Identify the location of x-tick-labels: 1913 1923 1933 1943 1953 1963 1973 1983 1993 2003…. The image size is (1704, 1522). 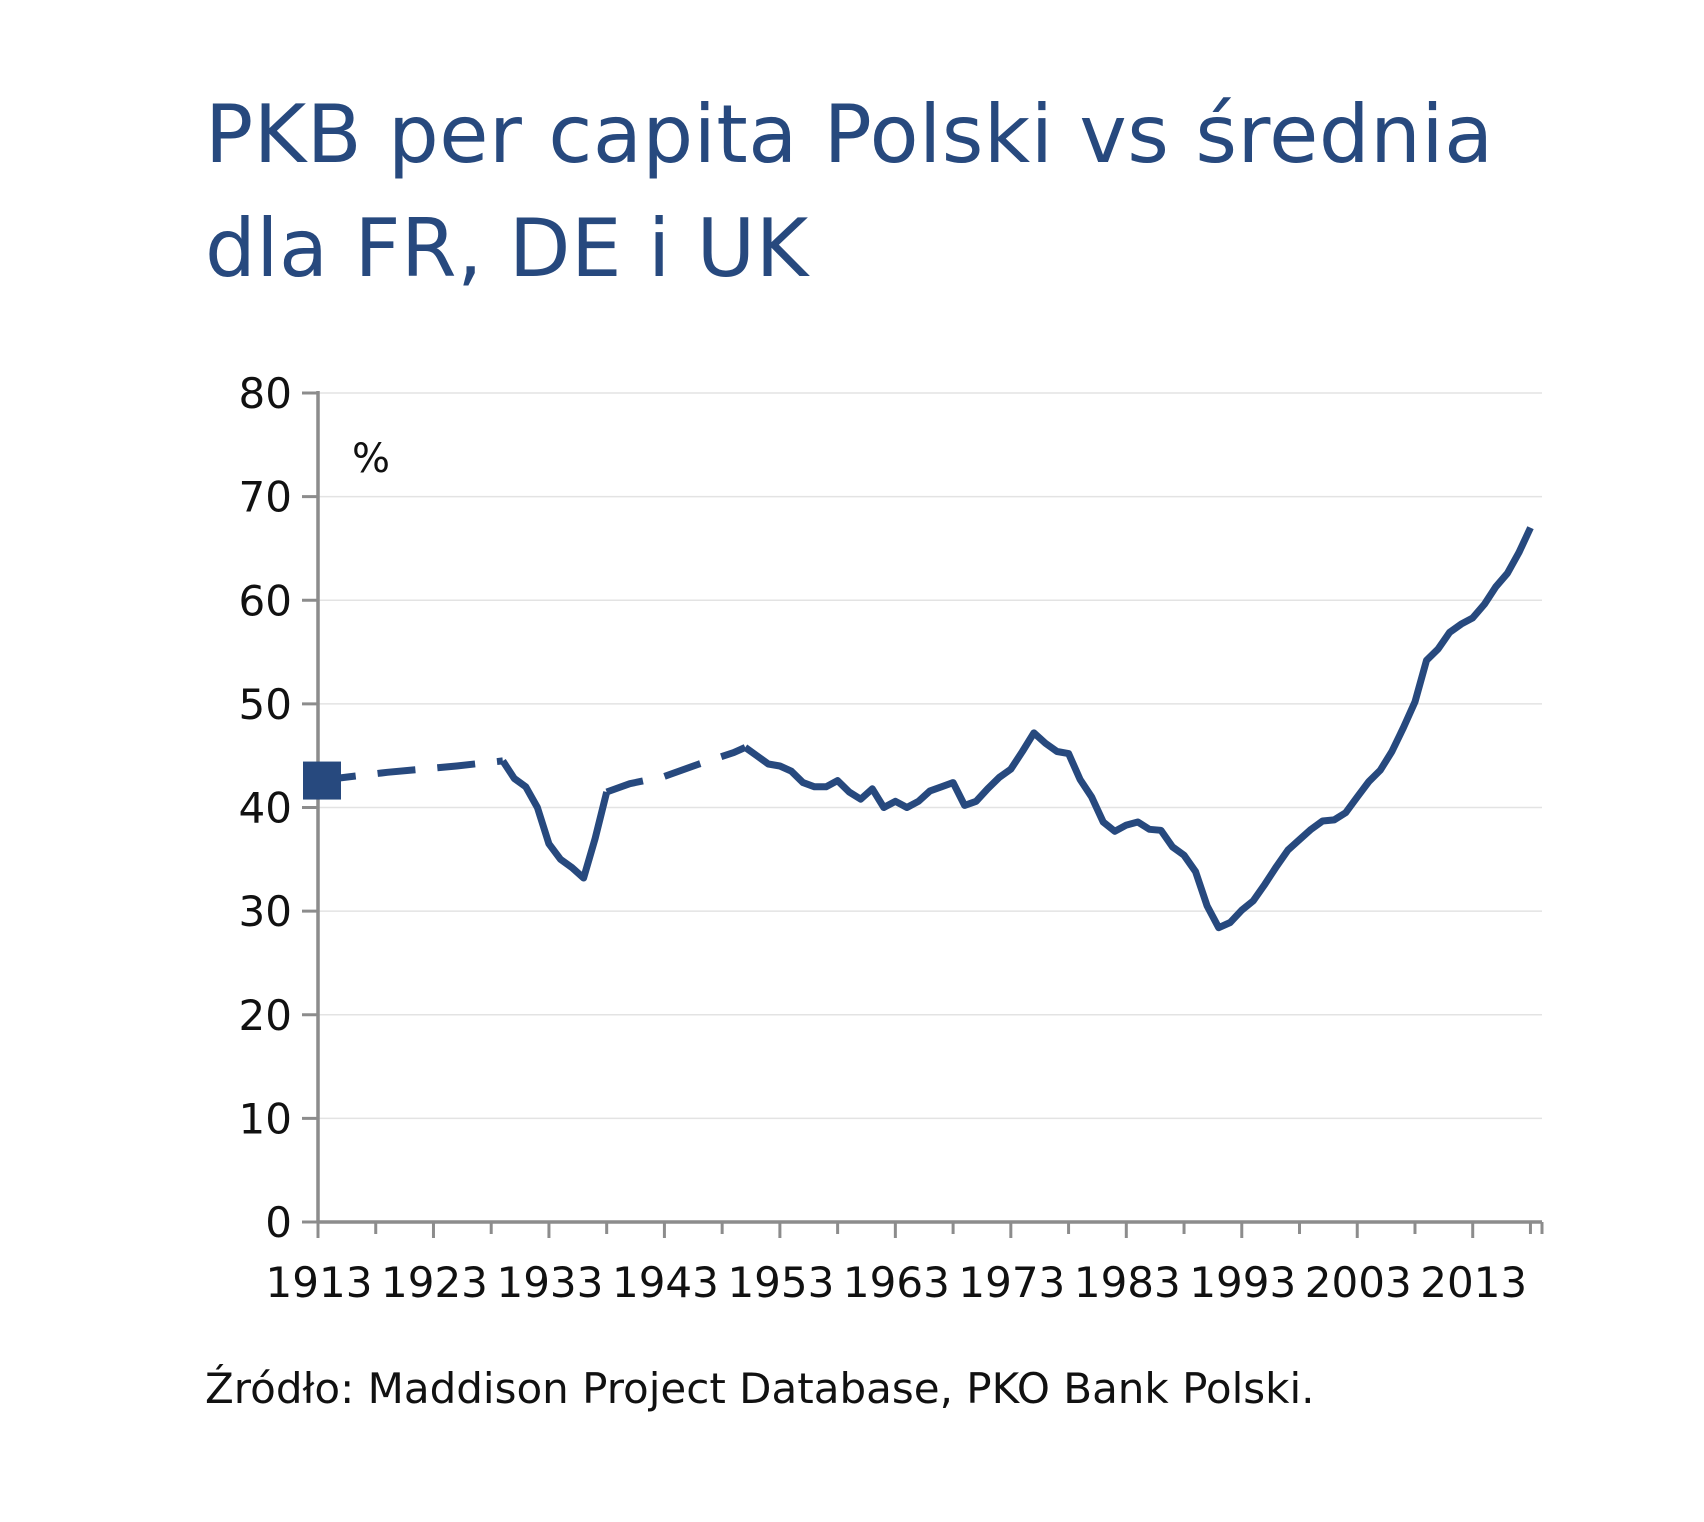
(897, 1282).